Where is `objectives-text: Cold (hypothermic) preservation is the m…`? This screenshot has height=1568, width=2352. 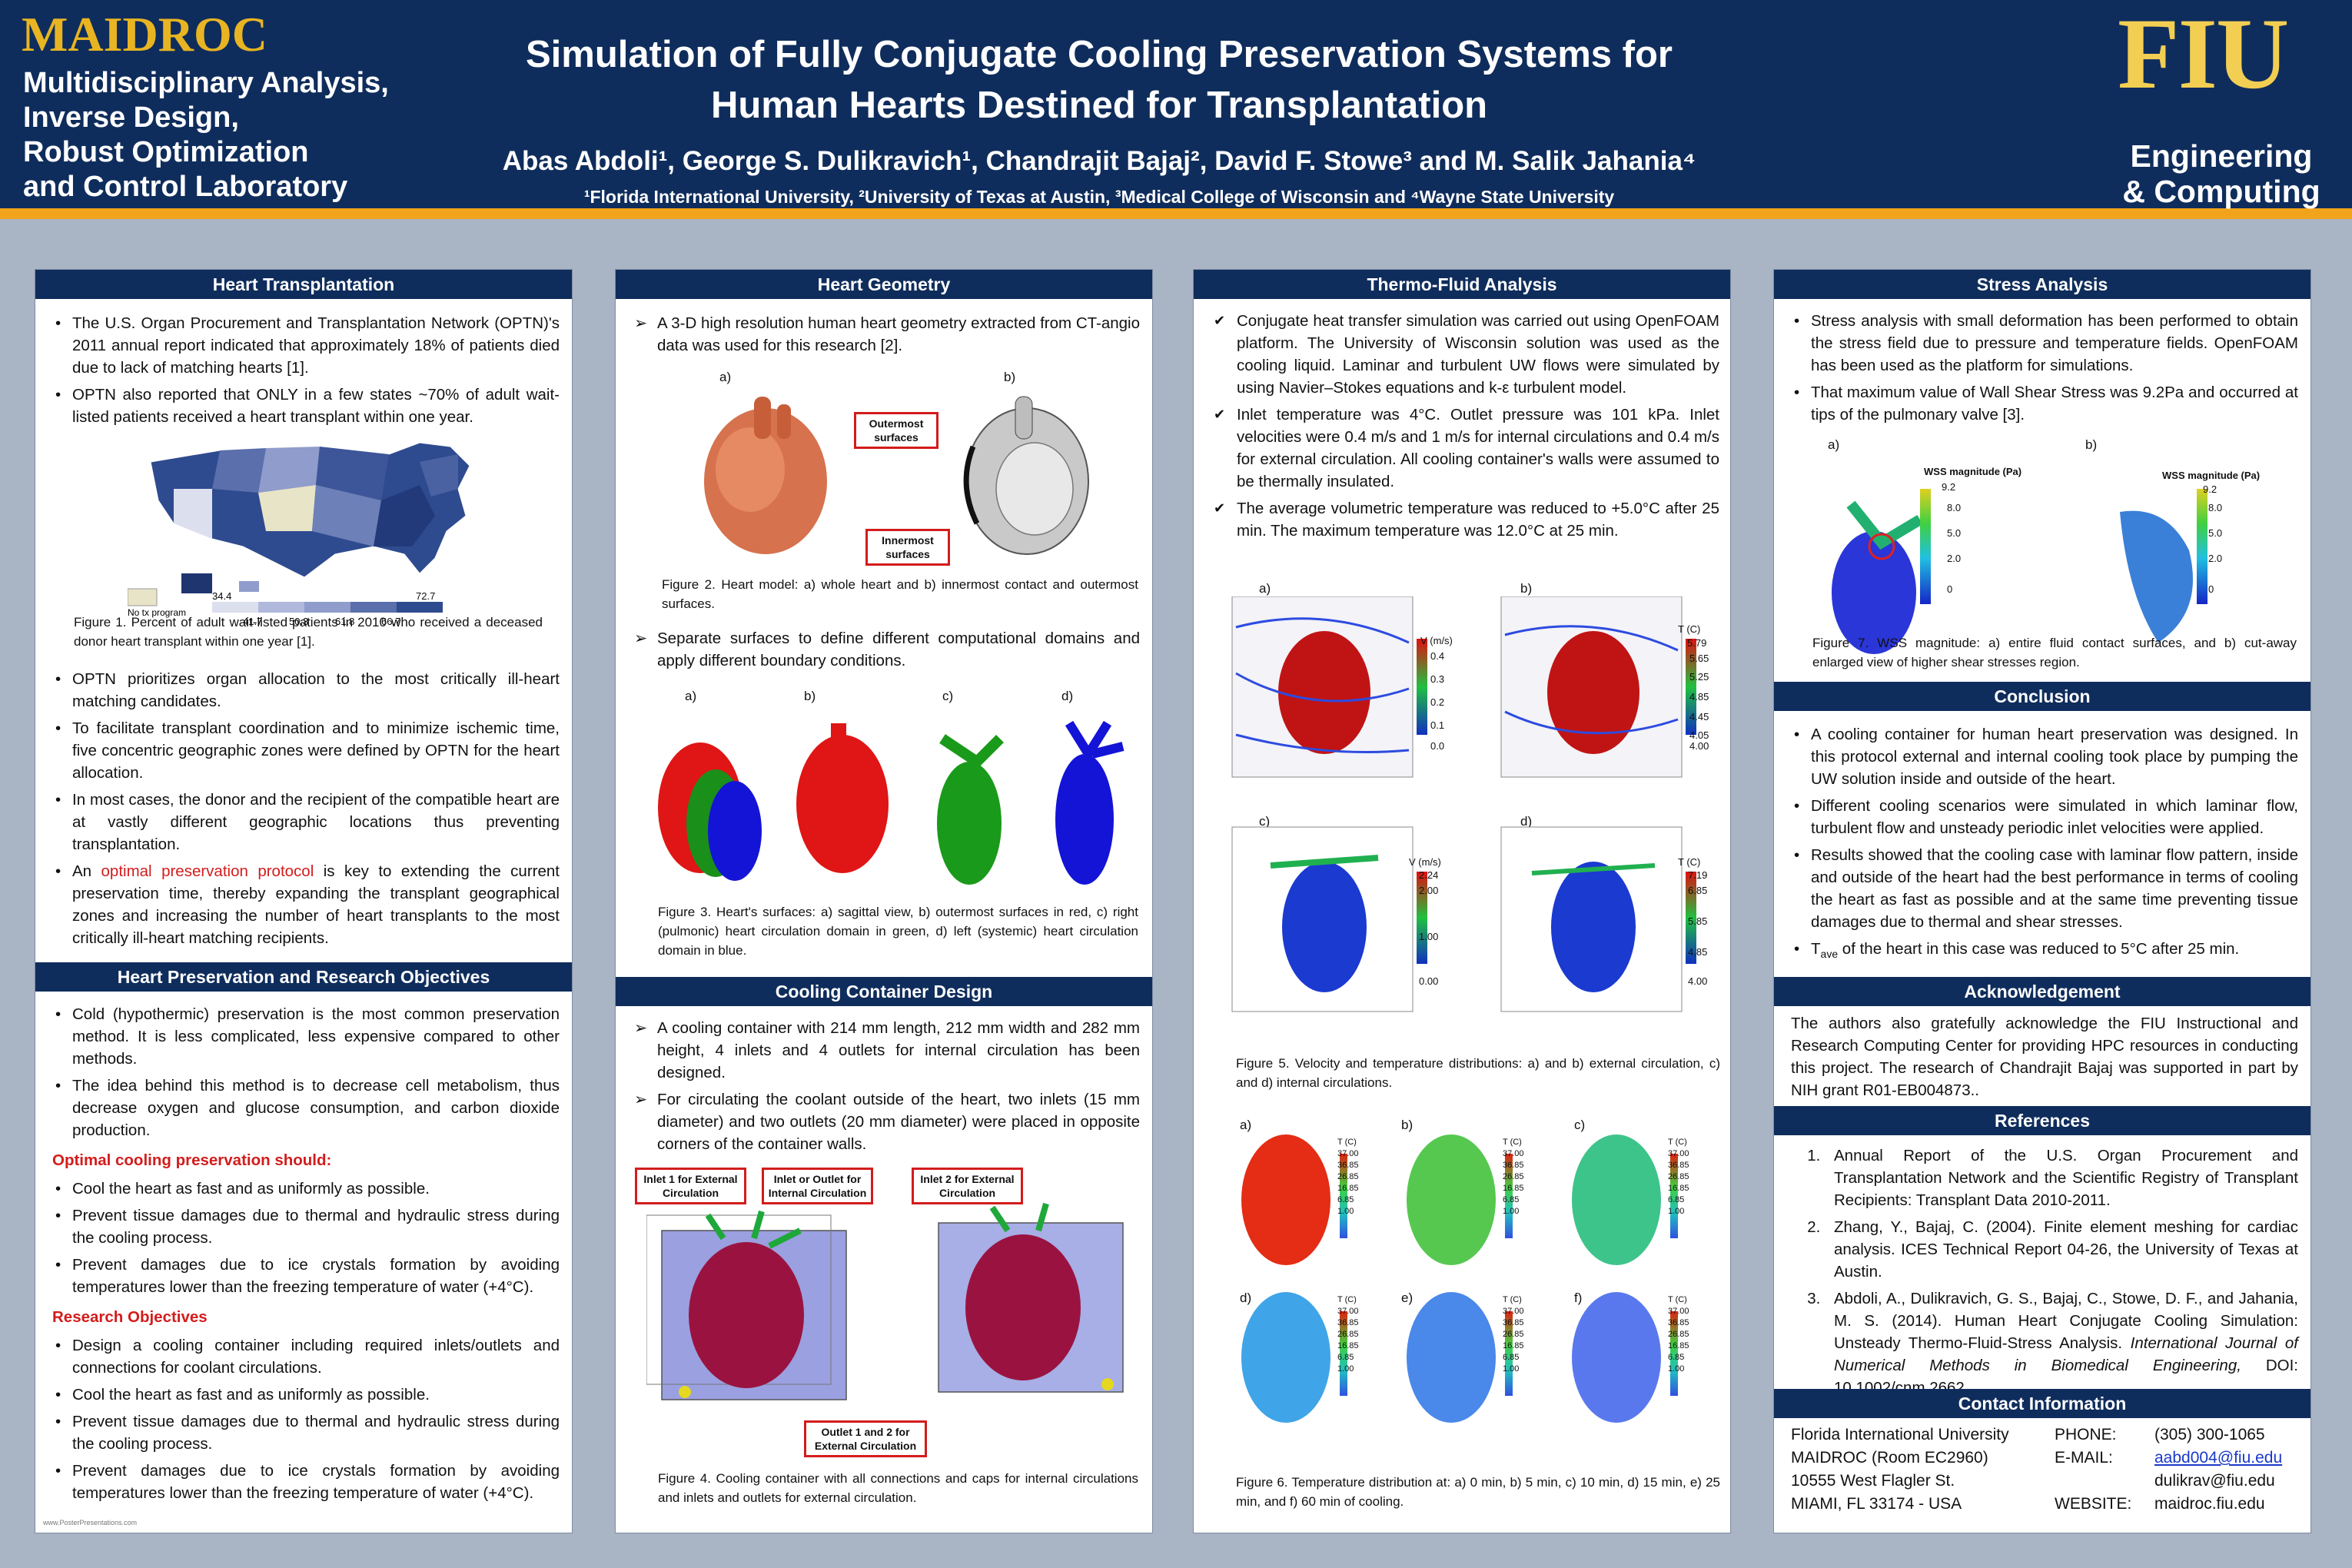 objectives-text: Cold (hypothermic) preservation is the m… is located at coordinates (306, 1256).